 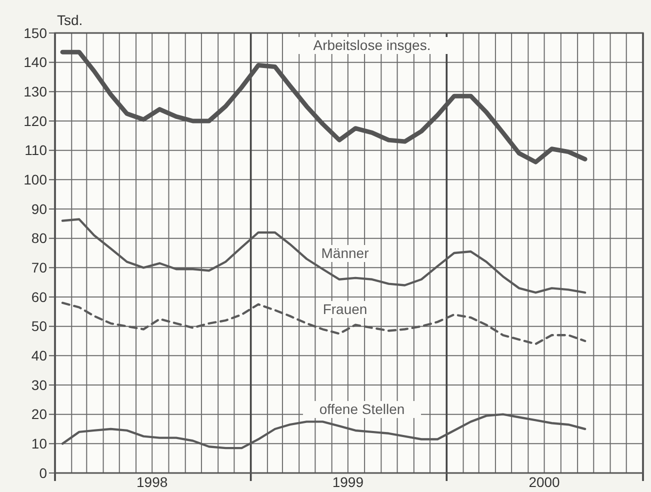 What do you see at coordinates (348, 482) in the screenshot?
I see `x-tick-label: 1999` at bounding box center [348, 482].